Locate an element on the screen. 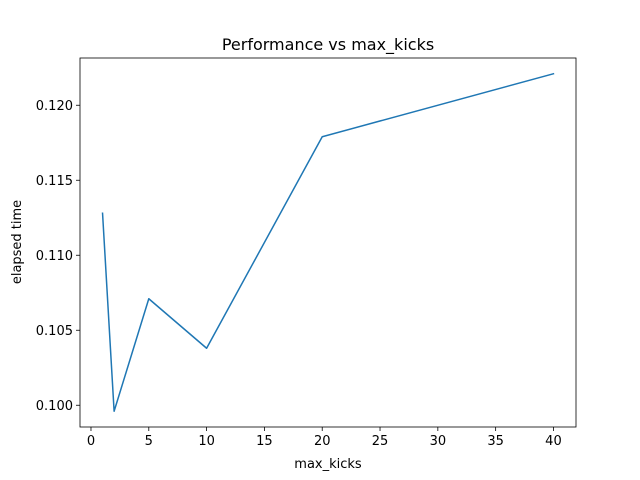  x-tick-label: 40 is located at coordinates (553, 441).